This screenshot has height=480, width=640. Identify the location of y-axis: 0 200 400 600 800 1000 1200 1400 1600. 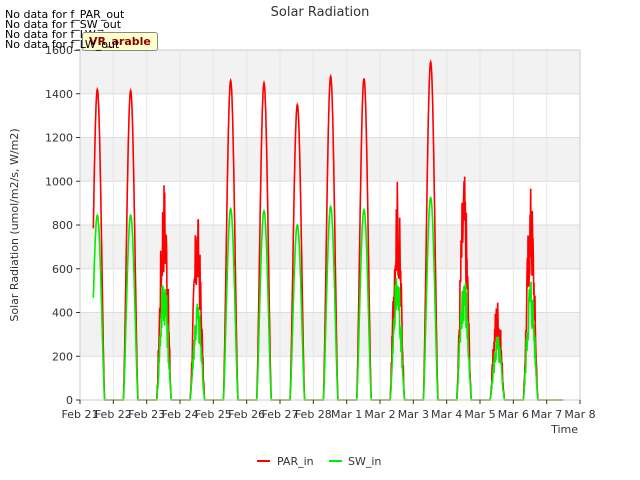
(62, 225).